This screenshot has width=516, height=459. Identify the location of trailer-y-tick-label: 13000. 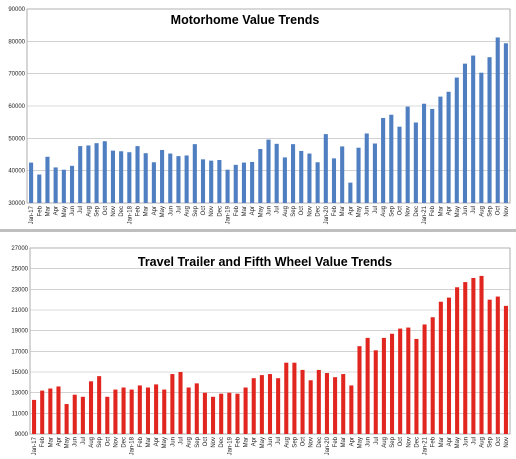
(19, 394).